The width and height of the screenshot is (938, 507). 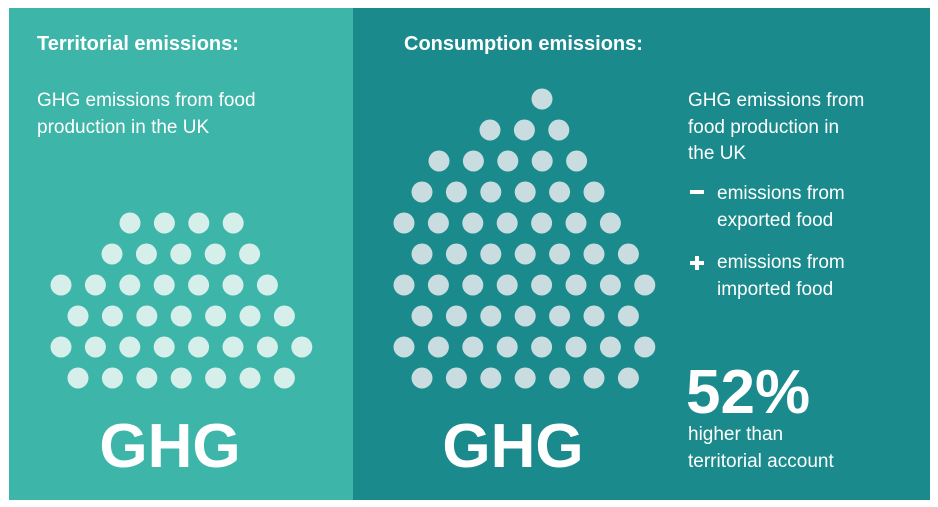 What do you see at coordinates (761, 461) in the screenshot?
I see `stat-caption: territorial account` at bounding box center [761, 461].